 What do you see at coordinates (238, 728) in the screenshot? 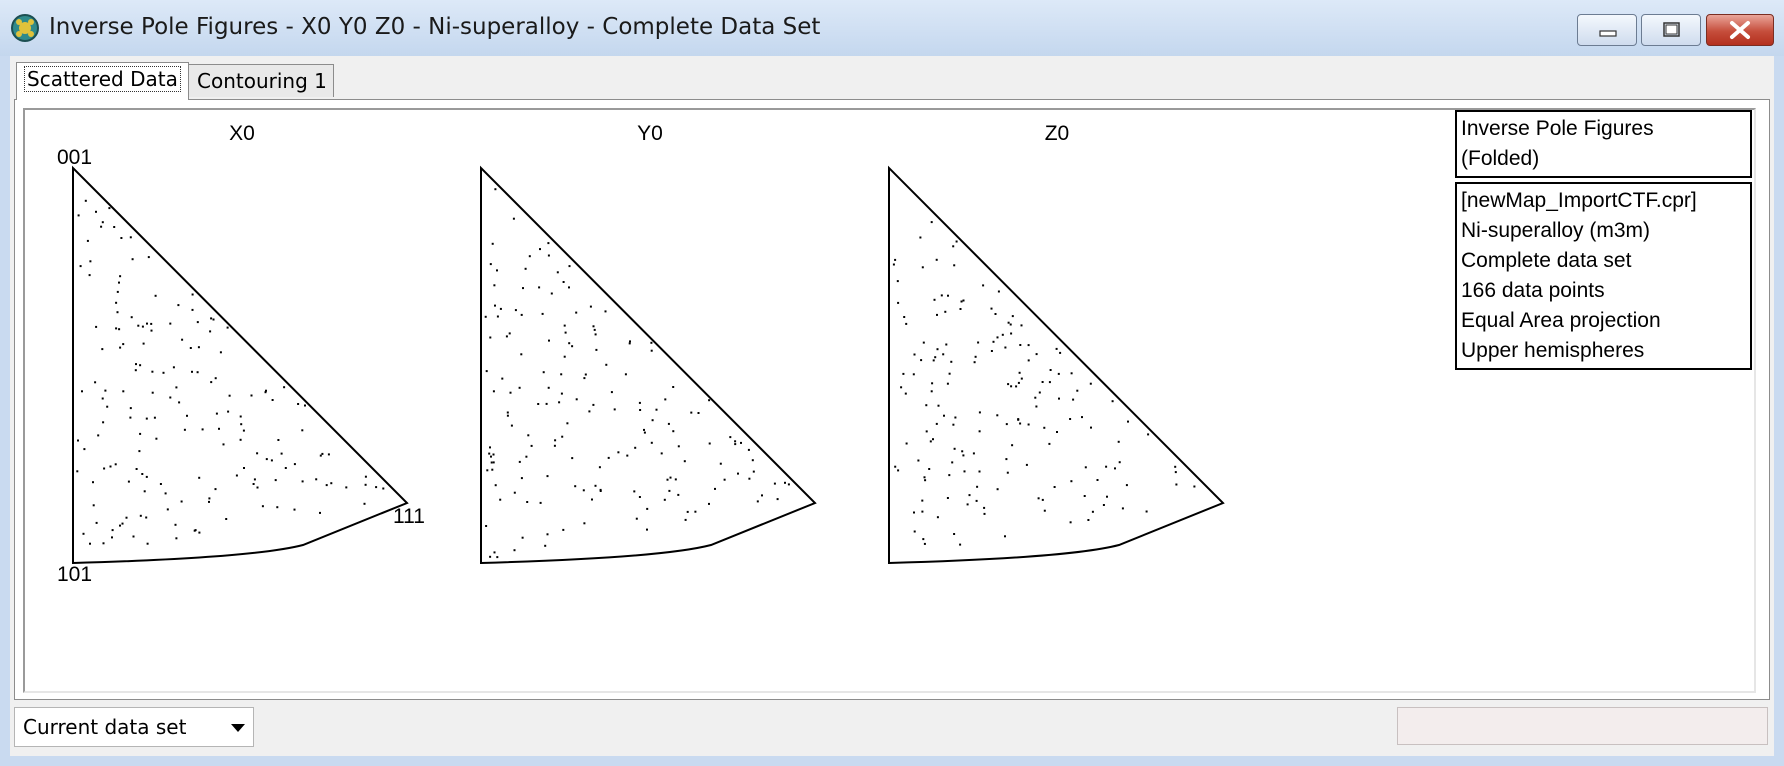
I see `chevron-down-icon` at bounding box center [238, 728].